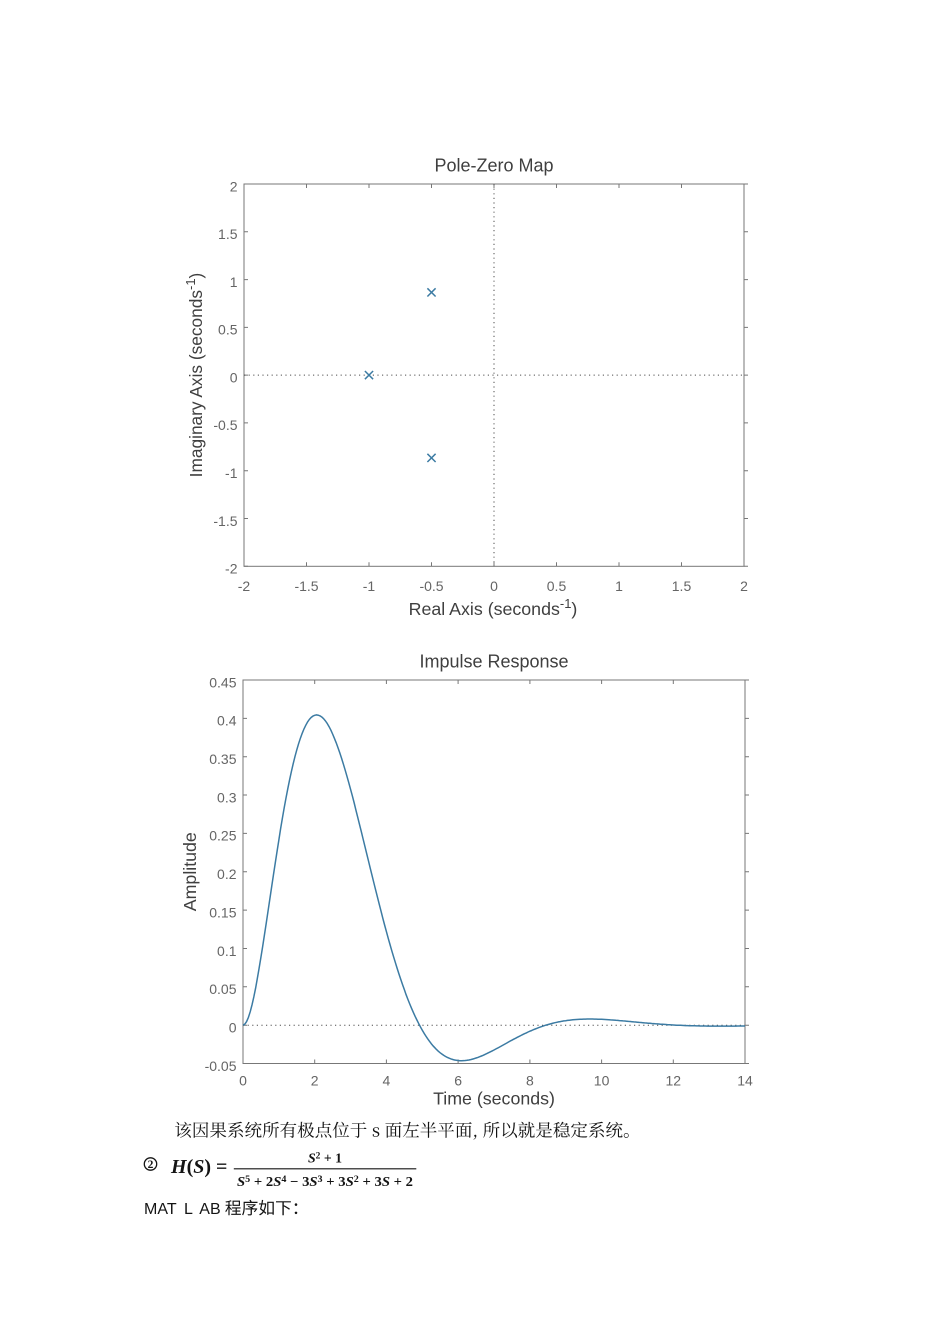 The image size is (950, 1344). I want to click on svg-text: Pole-Zero Map, so click(493, 166).